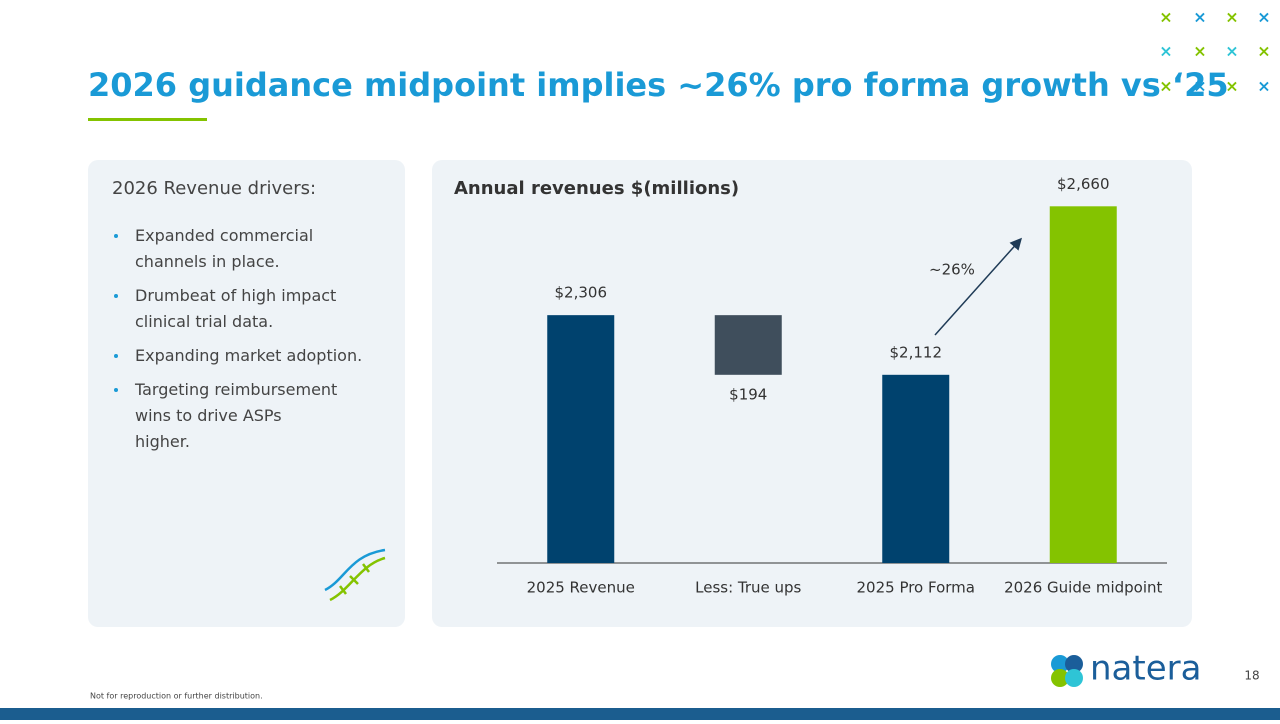  I want to click on page-number: 18, so click(1251, 676).